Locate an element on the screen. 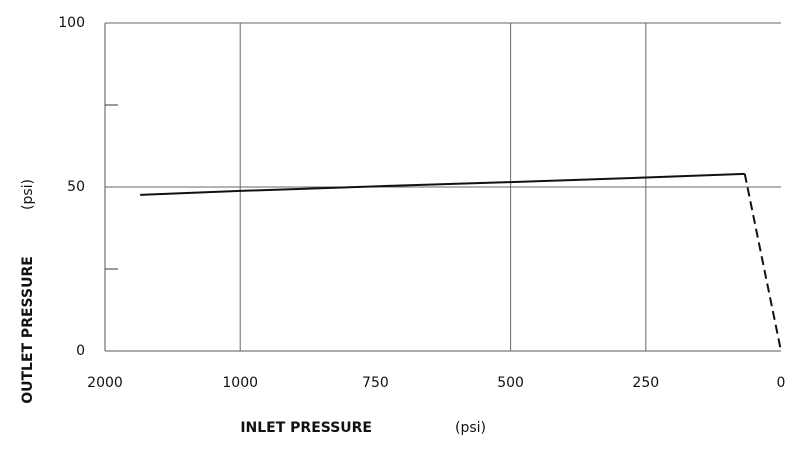 This screenshot has width=800, height=451. y-tick-label: 100 is located at coordinates (71, 23).